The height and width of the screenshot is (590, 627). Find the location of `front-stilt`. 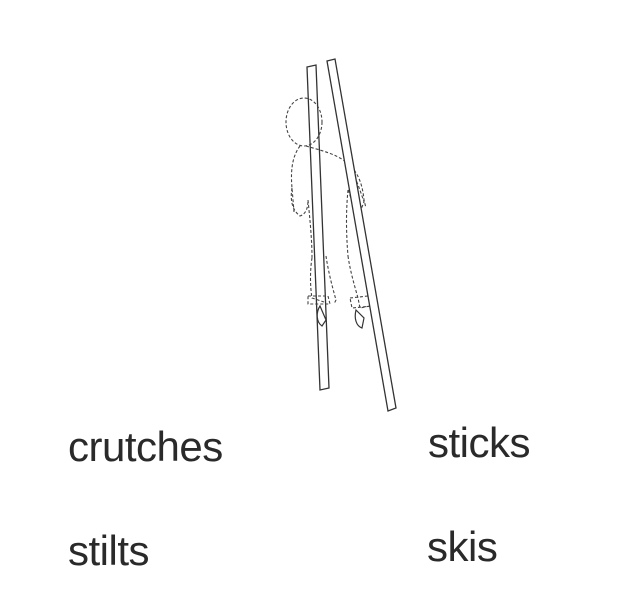

front-stilt is located at coordinates (361, 235).